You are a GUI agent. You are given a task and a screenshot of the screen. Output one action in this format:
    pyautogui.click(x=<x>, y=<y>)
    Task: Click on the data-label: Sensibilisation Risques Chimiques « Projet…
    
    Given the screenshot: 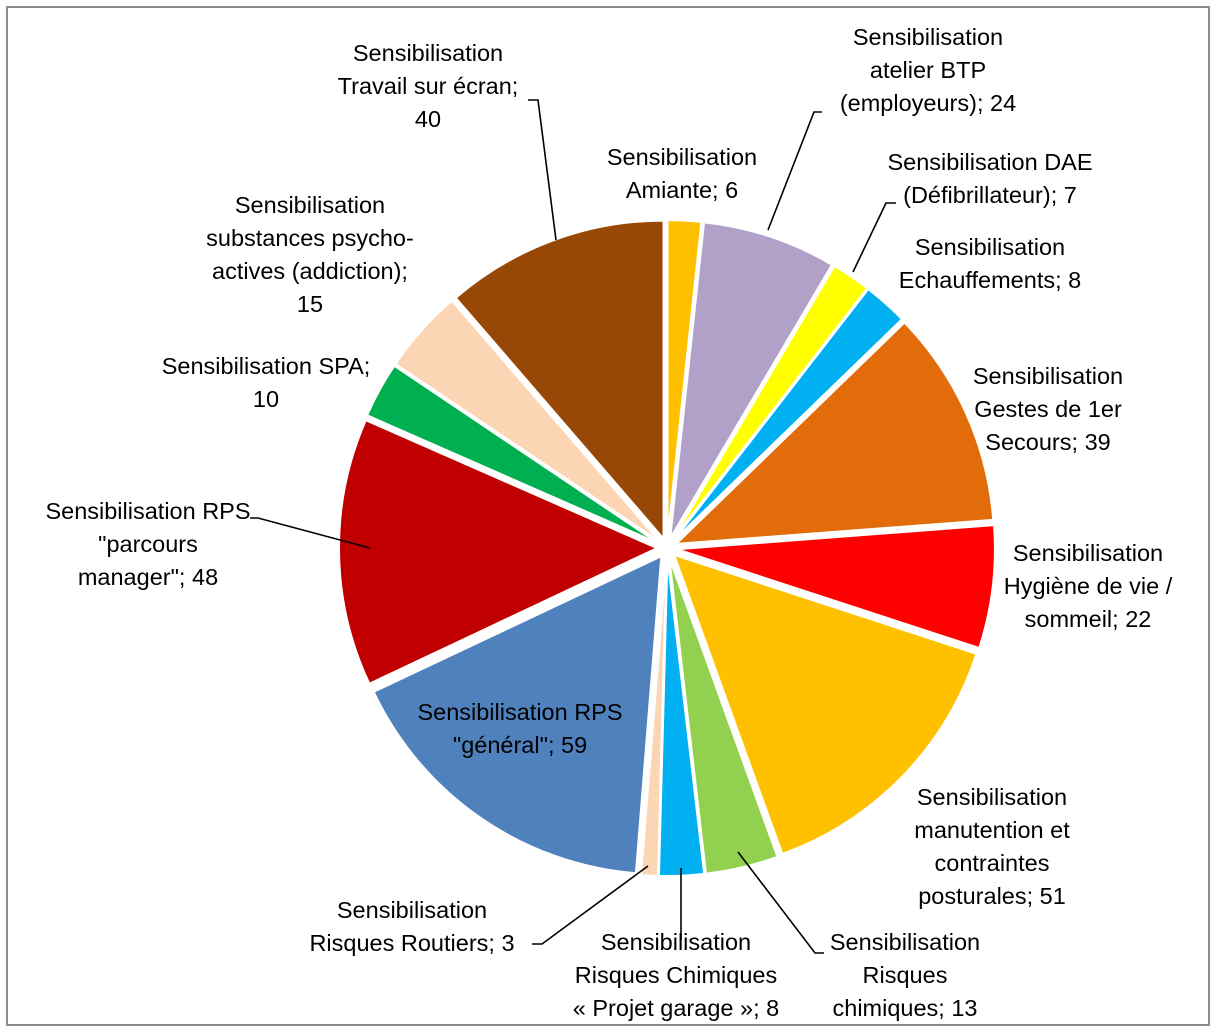 What is the action you would take?
    pyautogui.click(x=676, y=975)
    